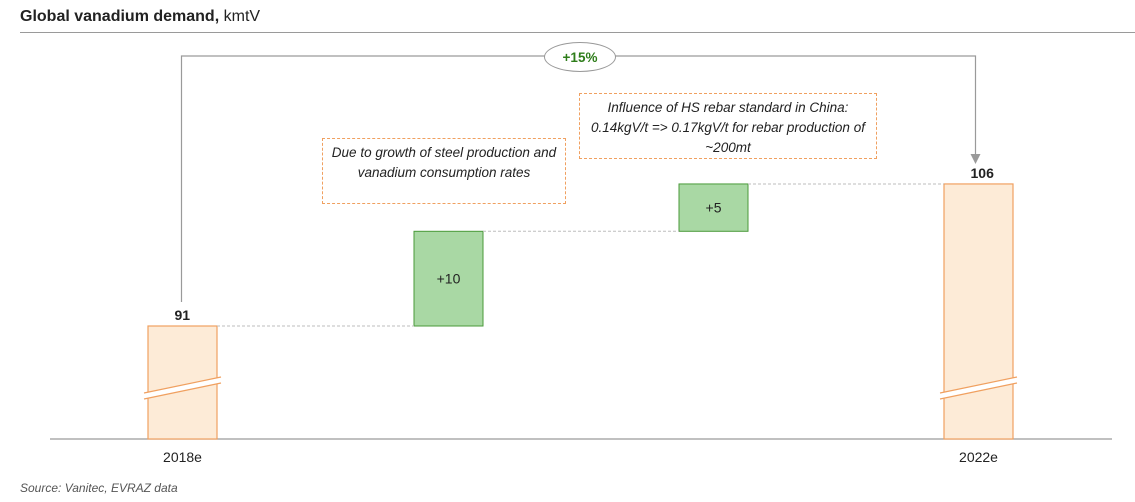 The image size is (1135, 502). I want to click on category-label-2022e: 2022e, so click(978, 457).